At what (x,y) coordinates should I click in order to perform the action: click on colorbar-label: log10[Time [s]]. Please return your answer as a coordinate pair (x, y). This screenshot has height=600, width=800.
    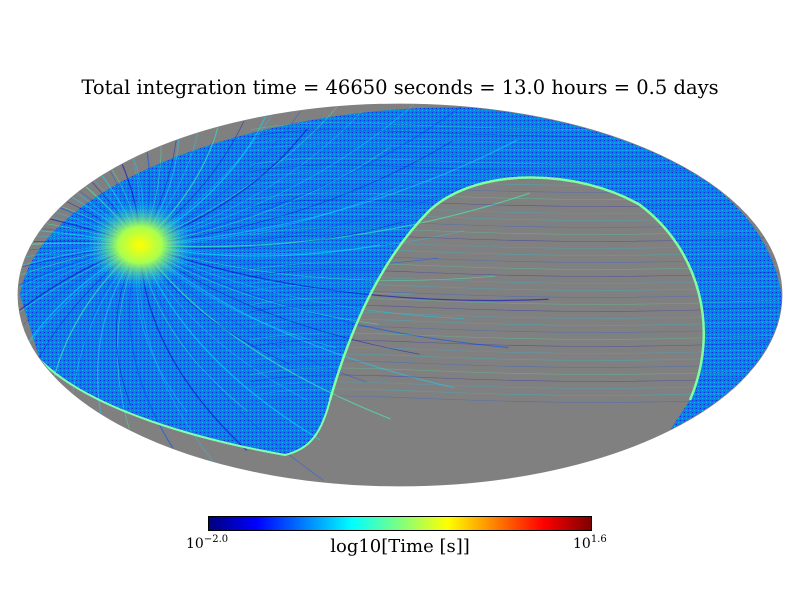
    Looking at the image, I should click on (400, 546).